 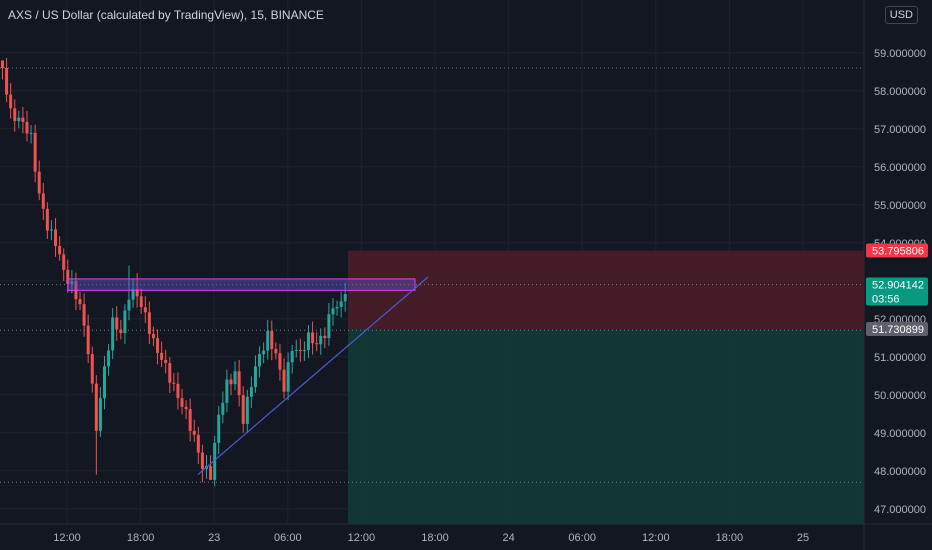 What do you see at coordinates (900, 168) in the screenshot?
I see `y-tick-label: 56.000000` at bounding box center [900, 168].